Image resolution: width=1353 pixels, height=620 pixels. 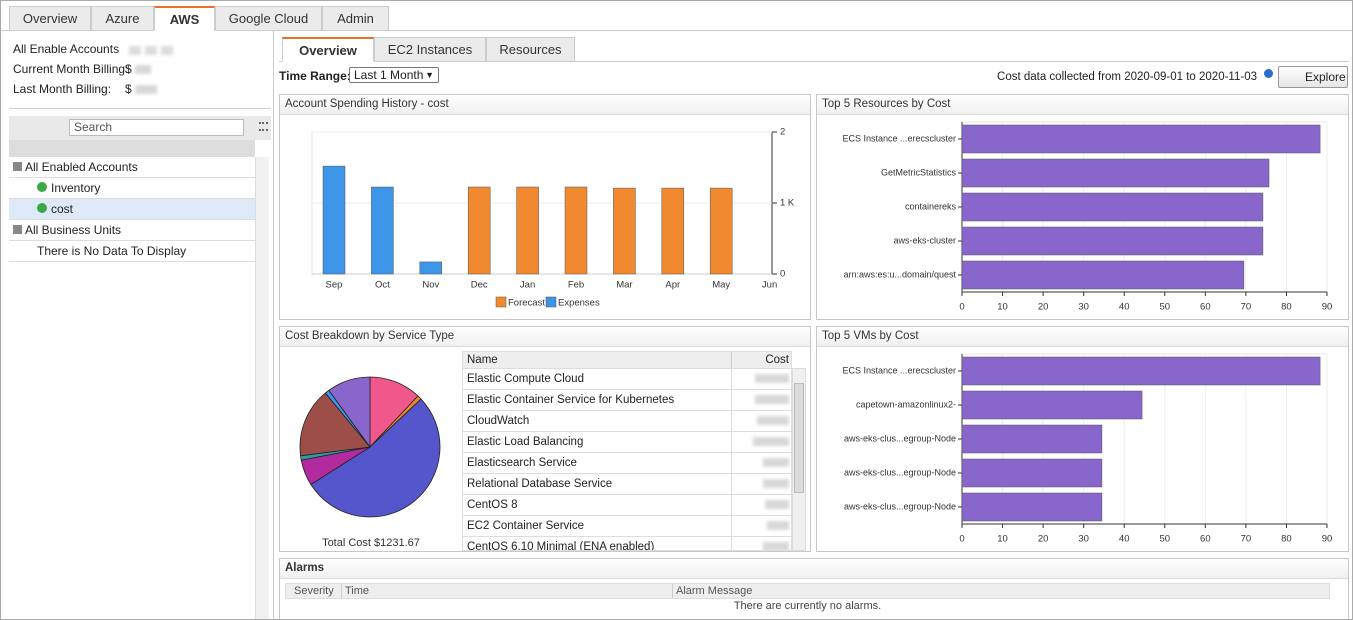 What do you see at coordinates (73, 230) in the screenshot?
I see `label: All Business Units` at bounding box center [73, 230].